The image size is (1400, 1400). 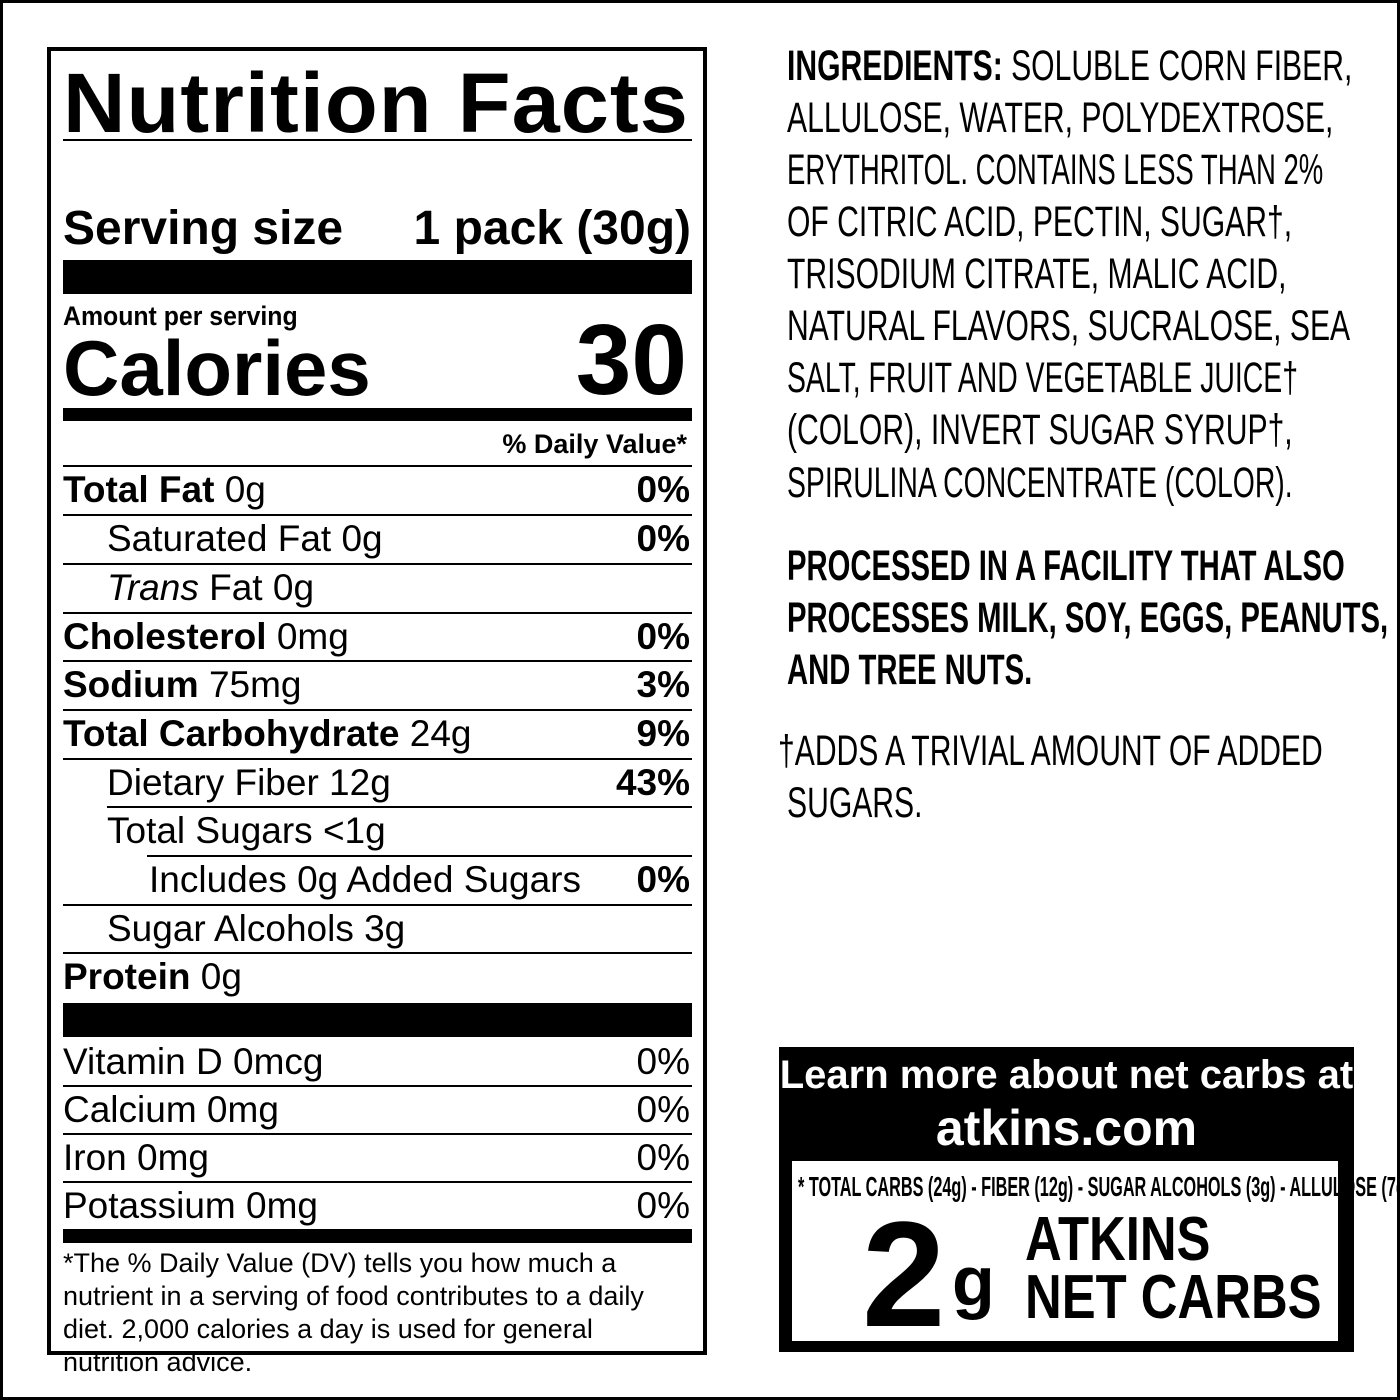 I want to click on ingredients-line: OF CITRIC ACID, PECTIN, SUGAR†,, so click(x=1040, y=222).